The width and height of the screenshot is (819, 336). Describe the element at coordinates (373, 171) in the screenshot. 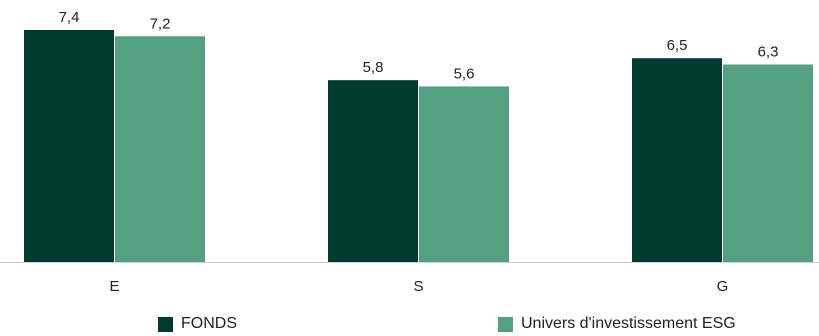

I see `bar-s-fonds` at that location.